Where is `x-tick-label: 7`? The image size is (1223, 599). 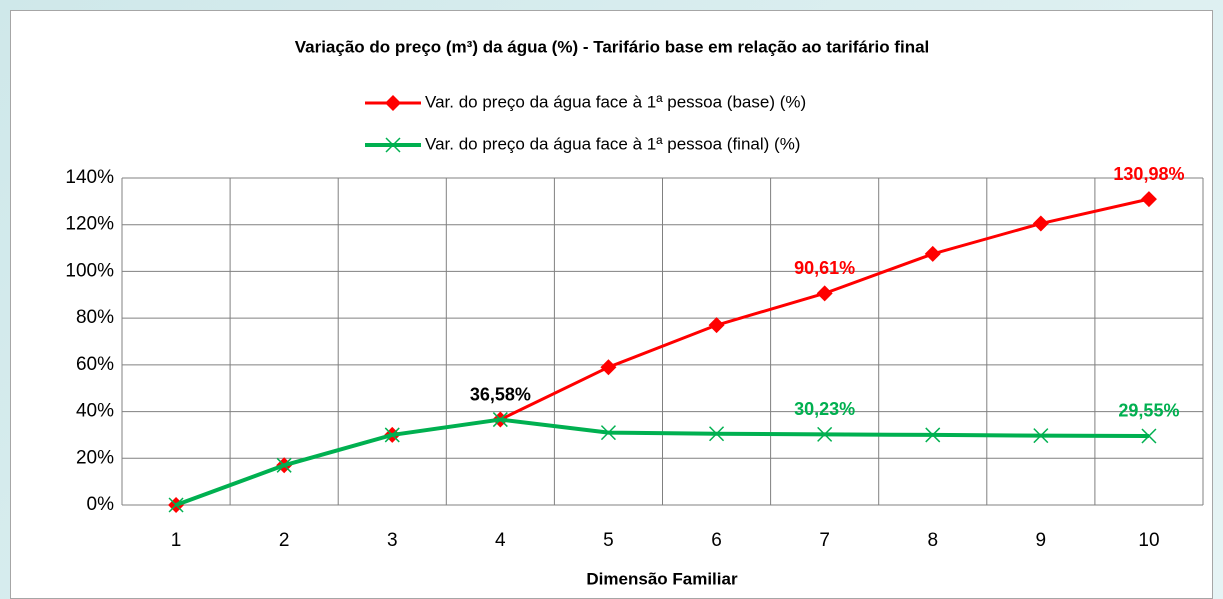
x-tick-label: 7 is located at coordinates (824, 540).